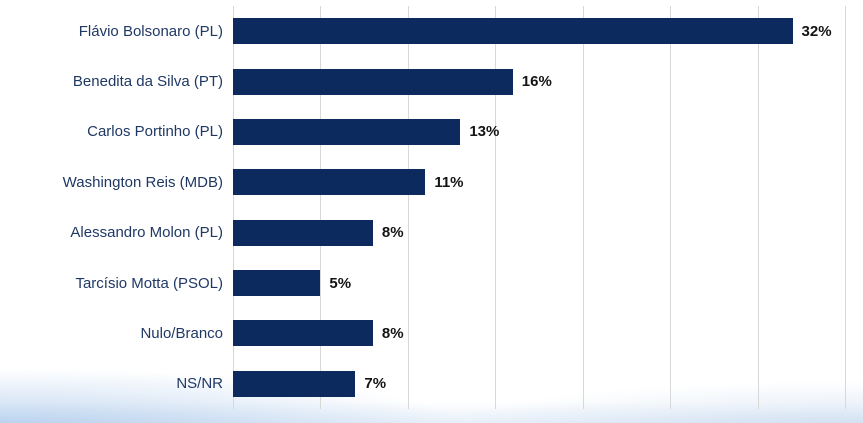 The height and width of the screenshot is (423, 863). What do you see at coordinates (199, 384) in the screenshot?
I see `category-label: NS/NR` at bounding box center [199, 384].